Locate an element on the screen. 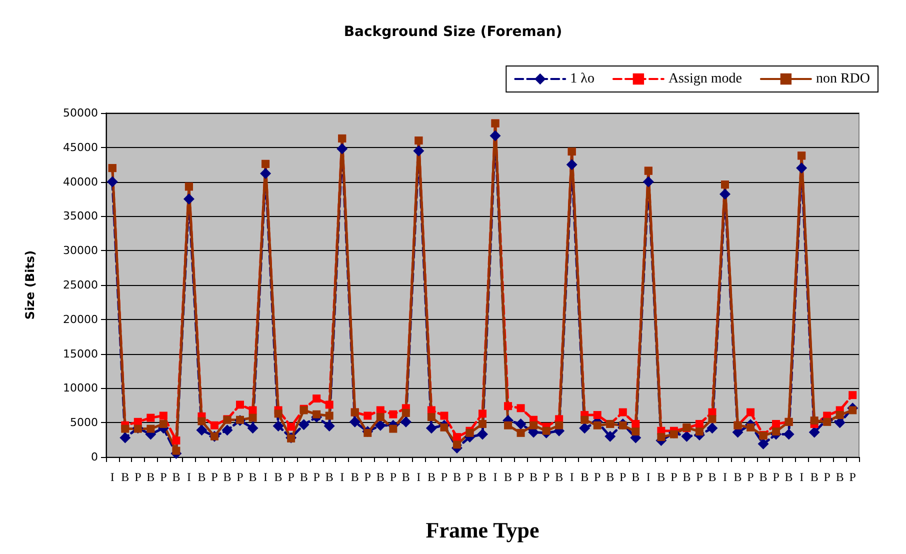 The height and width of the screenshot is (554, 906). y-tick-label: 15000 is located at coordinates (80, 353).